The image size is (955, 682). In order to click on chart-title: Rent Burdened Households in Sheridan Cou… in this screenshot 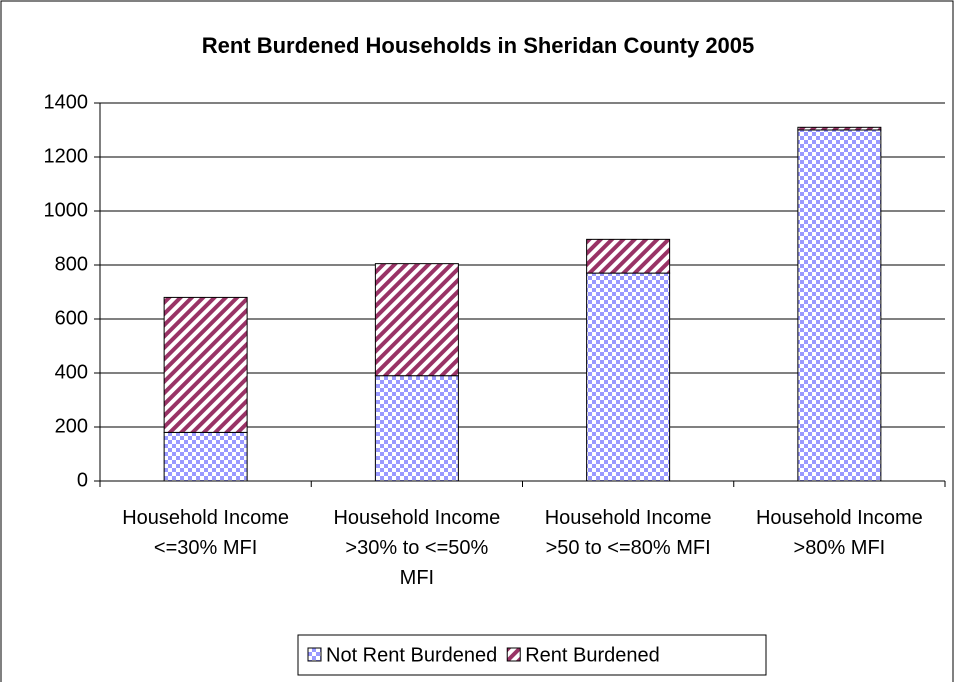, I will do `click(478, 45)`.